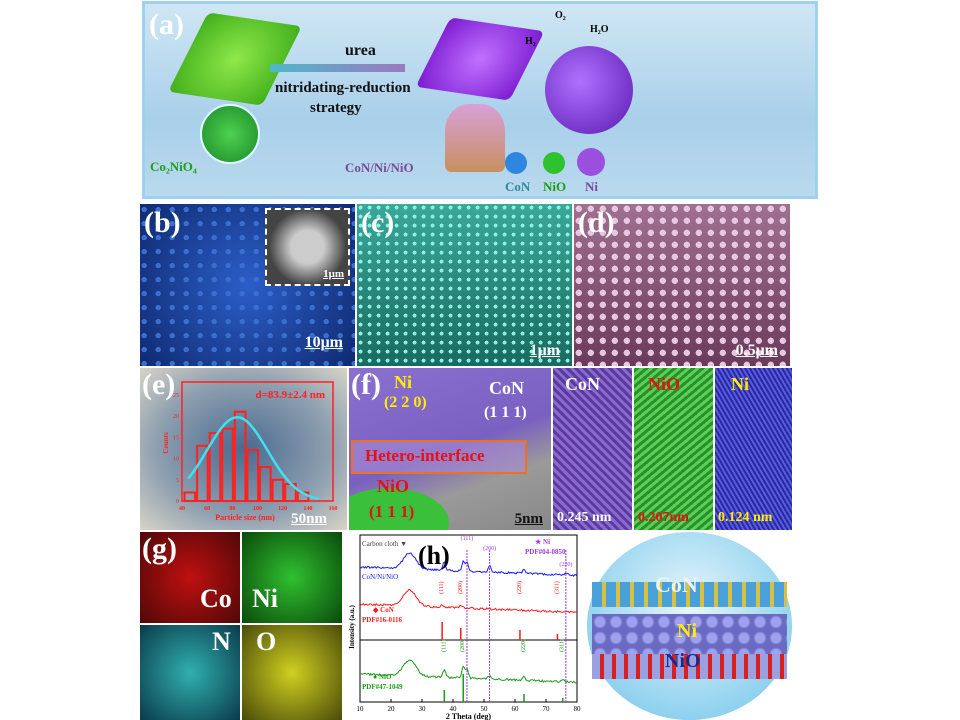 The width and height of the screenshot is (960, 720). What do you see at coordinates (475, 138) in the screenshot?
I see `coral-structure-image` at bounding box center [475, 138].